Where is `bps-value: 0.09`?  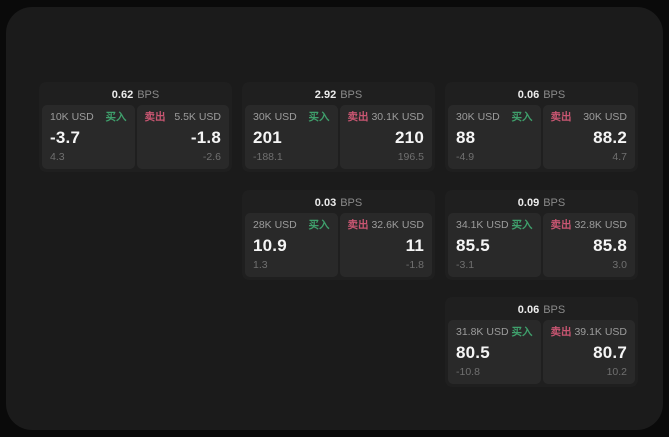
bps-value: 0.09 is located at coordinates (528, 202).